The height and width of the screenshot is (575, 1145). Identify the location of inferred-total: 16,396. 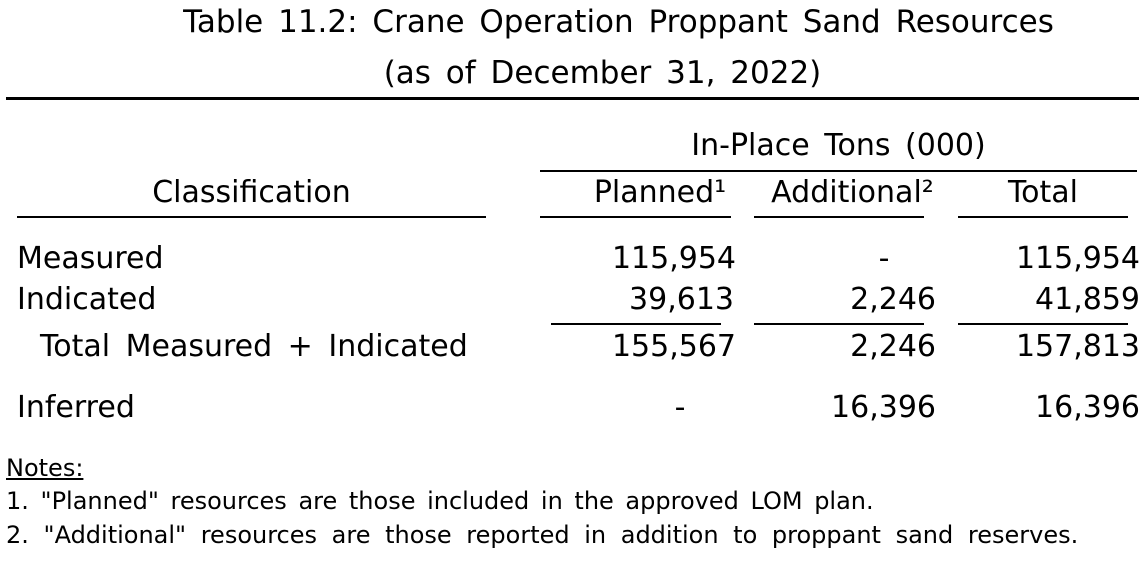
(1087, 407).